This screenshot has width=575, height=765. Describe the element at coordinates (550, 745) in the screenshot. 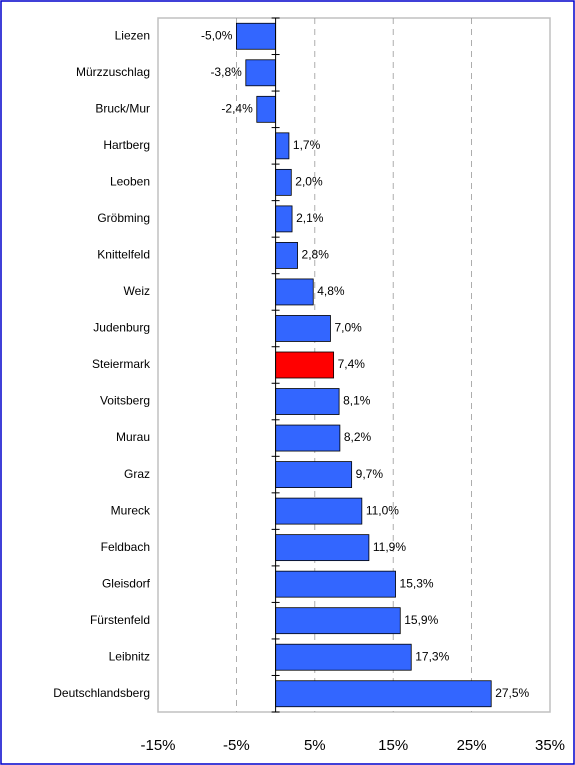

I see `x-tick-label: 35%` at that location.